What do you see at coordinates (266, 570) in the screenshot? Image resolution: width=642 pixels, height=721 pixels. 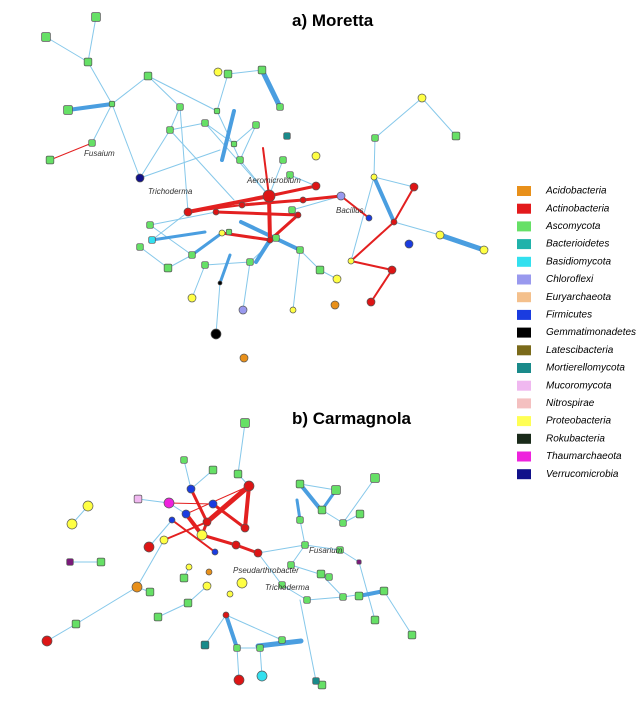 I see `node-label: Pseudarthrobacter` at bounding box center [266, 570].